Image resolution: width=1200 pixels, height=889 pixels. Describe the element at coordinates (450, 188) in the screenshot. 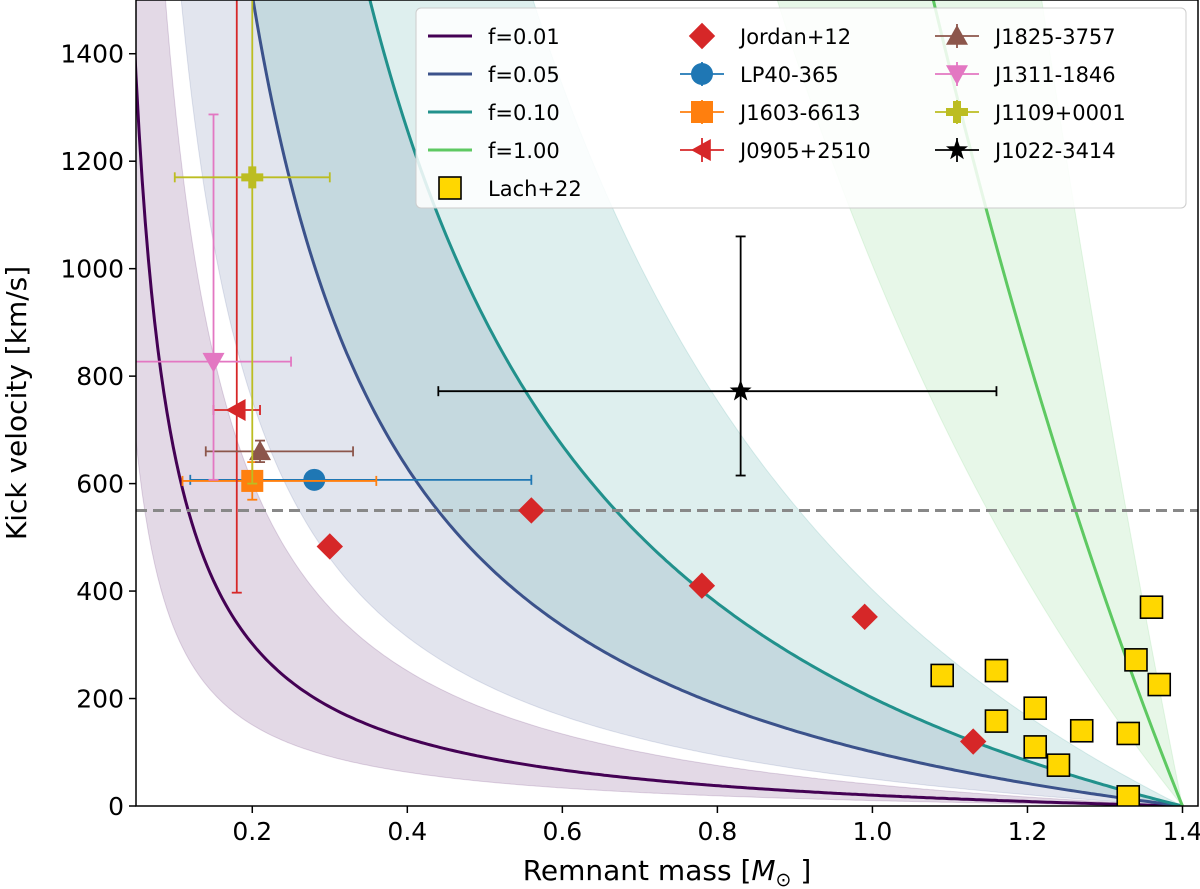

I see `legend-marker-Lach+22` at that location.